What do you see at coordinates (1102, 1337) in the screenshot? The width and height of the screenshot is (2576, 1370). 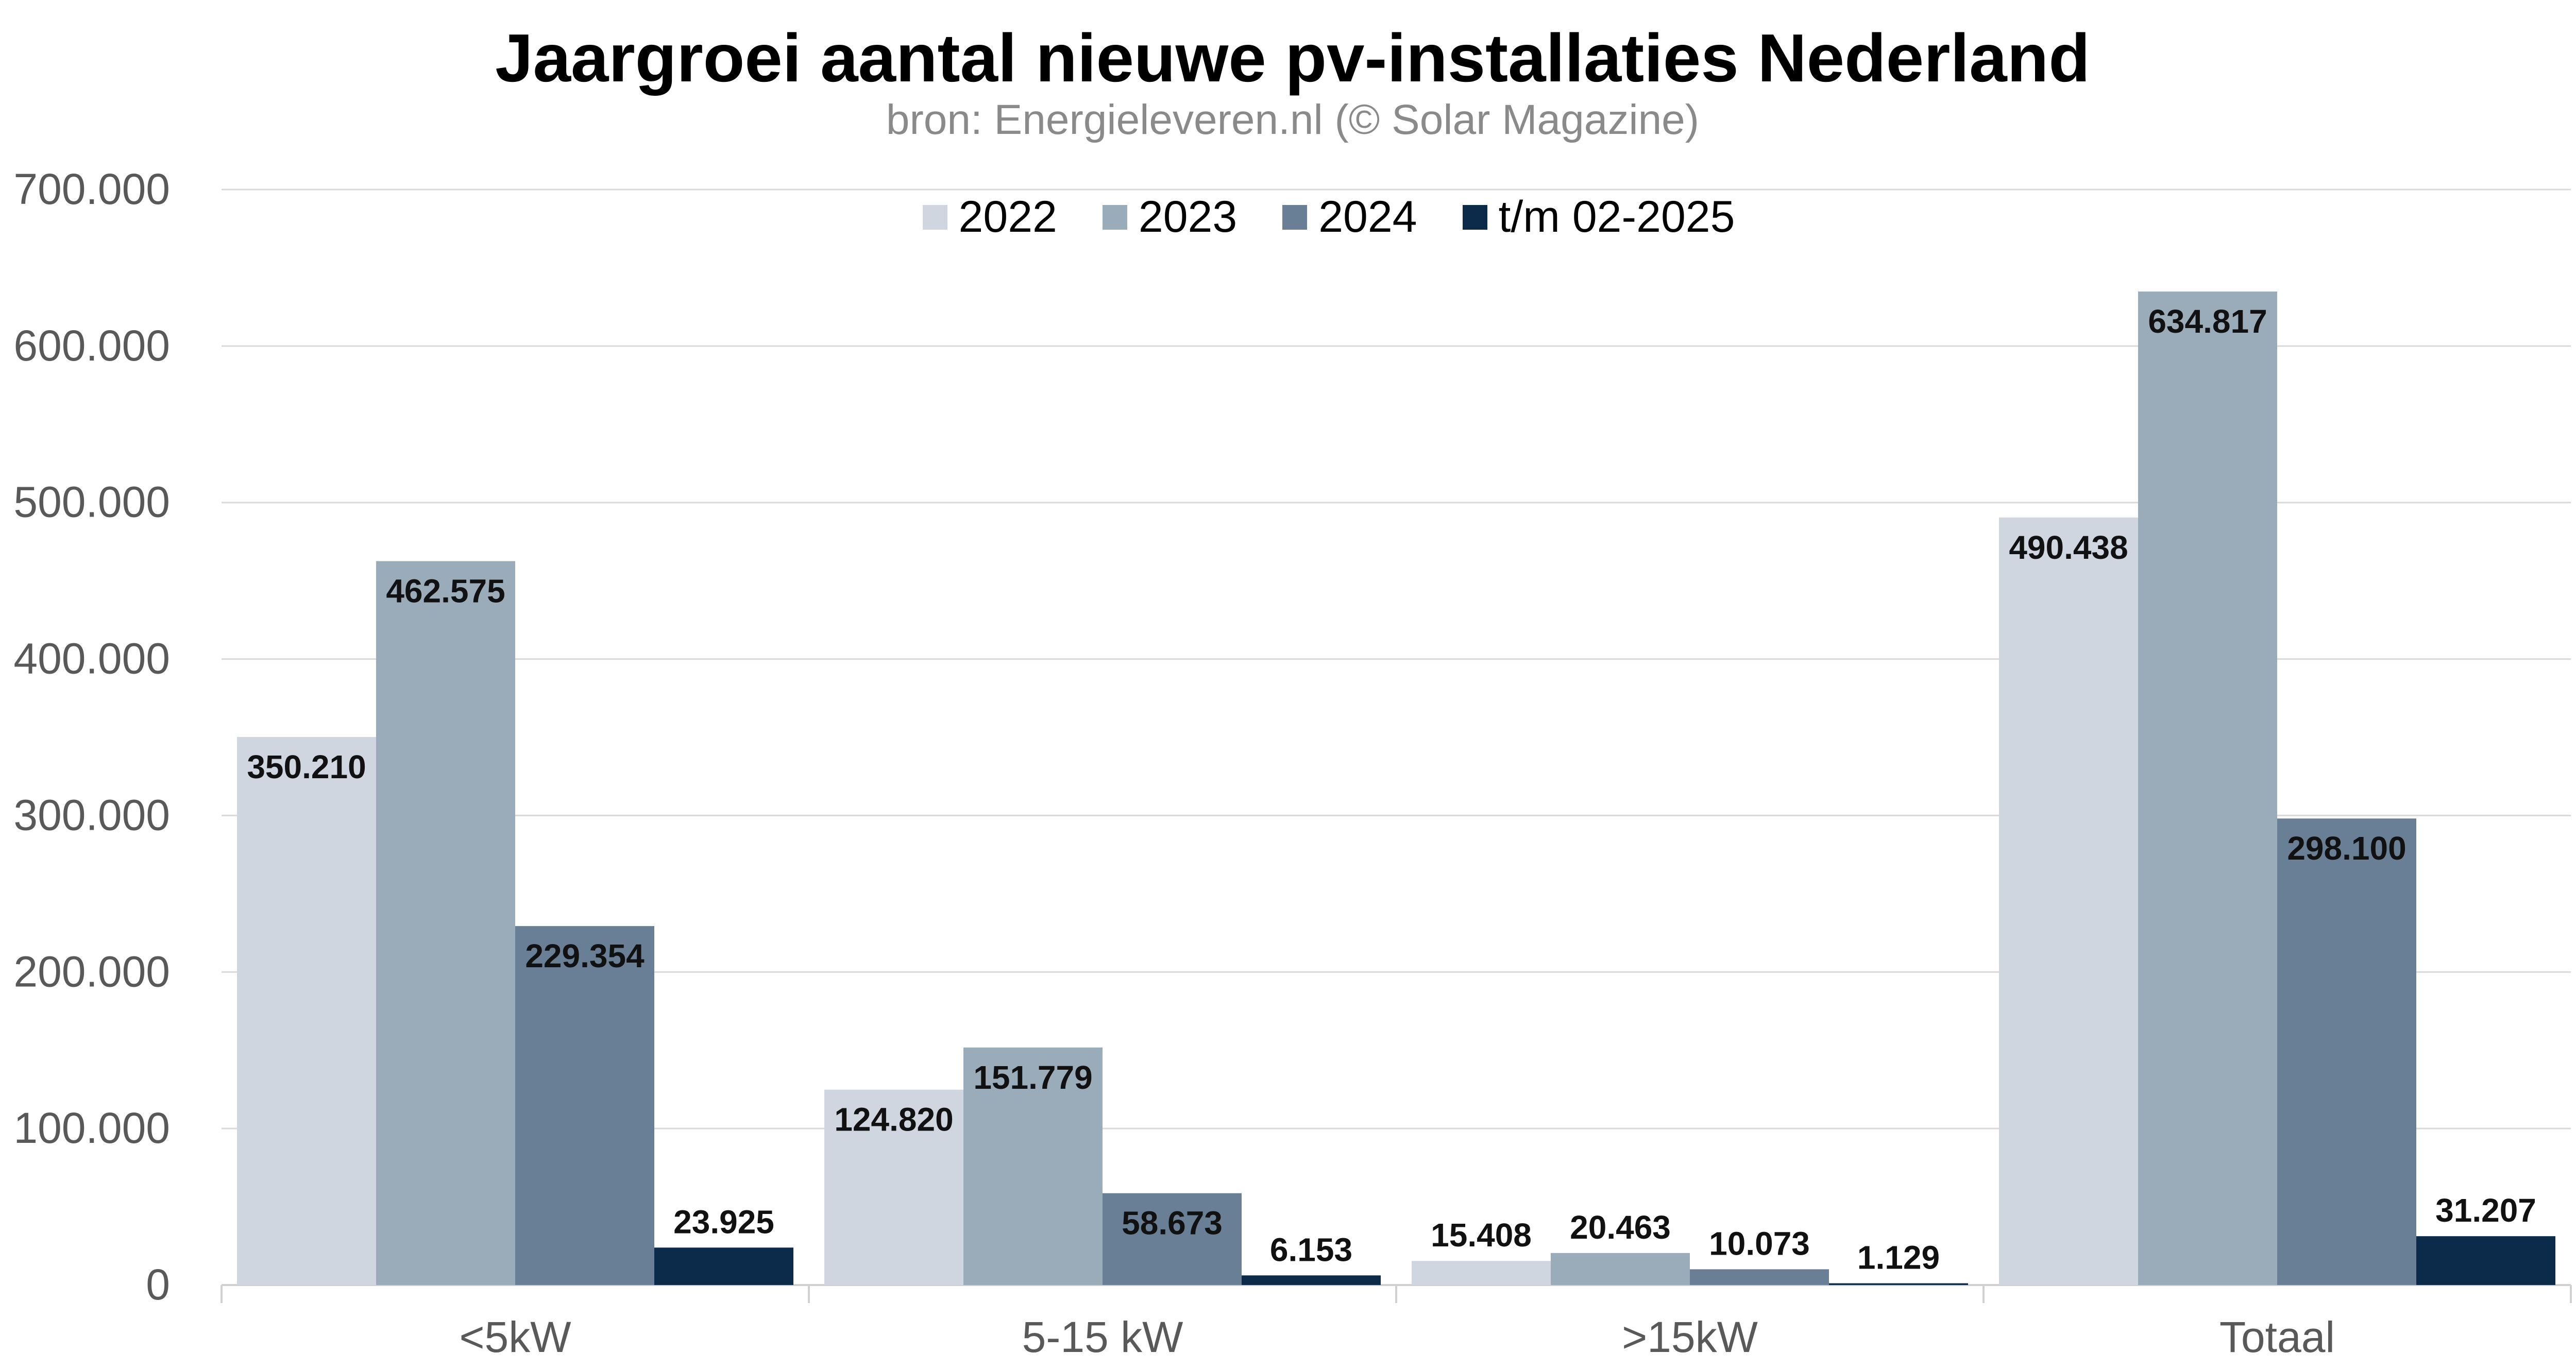 I see `x-tick-label-1: 5-15 kW` at bounding box center [1102, 1337].